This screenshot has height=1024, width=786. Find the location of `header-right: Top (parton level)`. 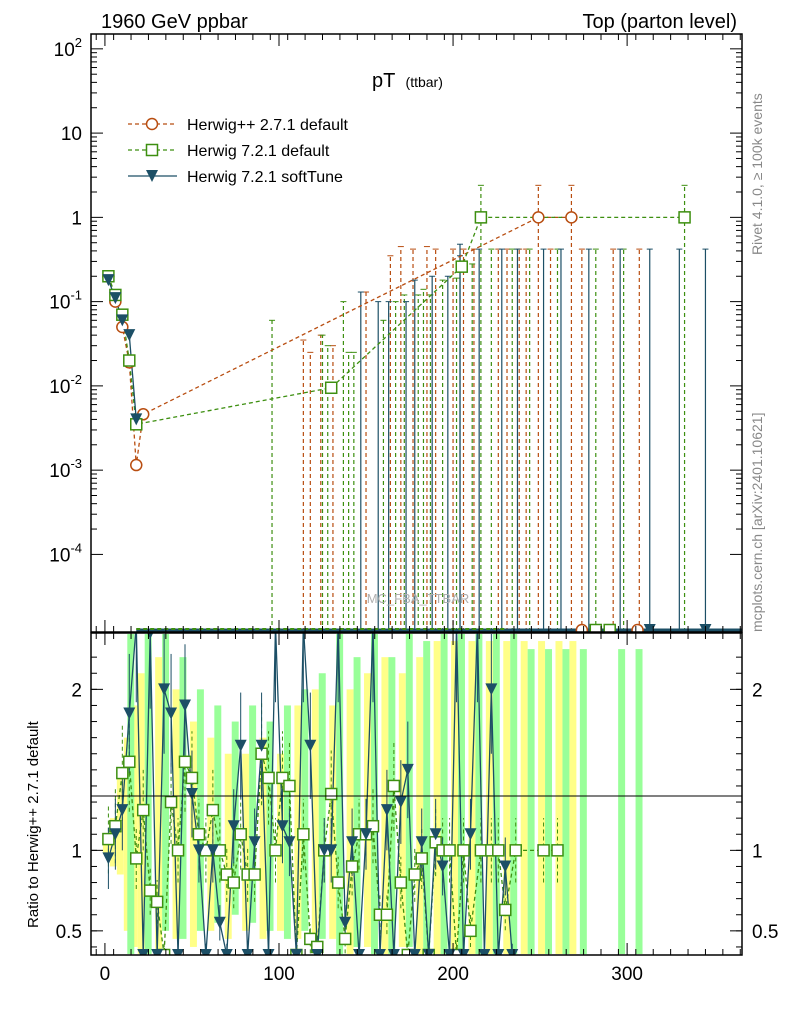

header-right: Top (parton level) is located at coordinates (659, 22).